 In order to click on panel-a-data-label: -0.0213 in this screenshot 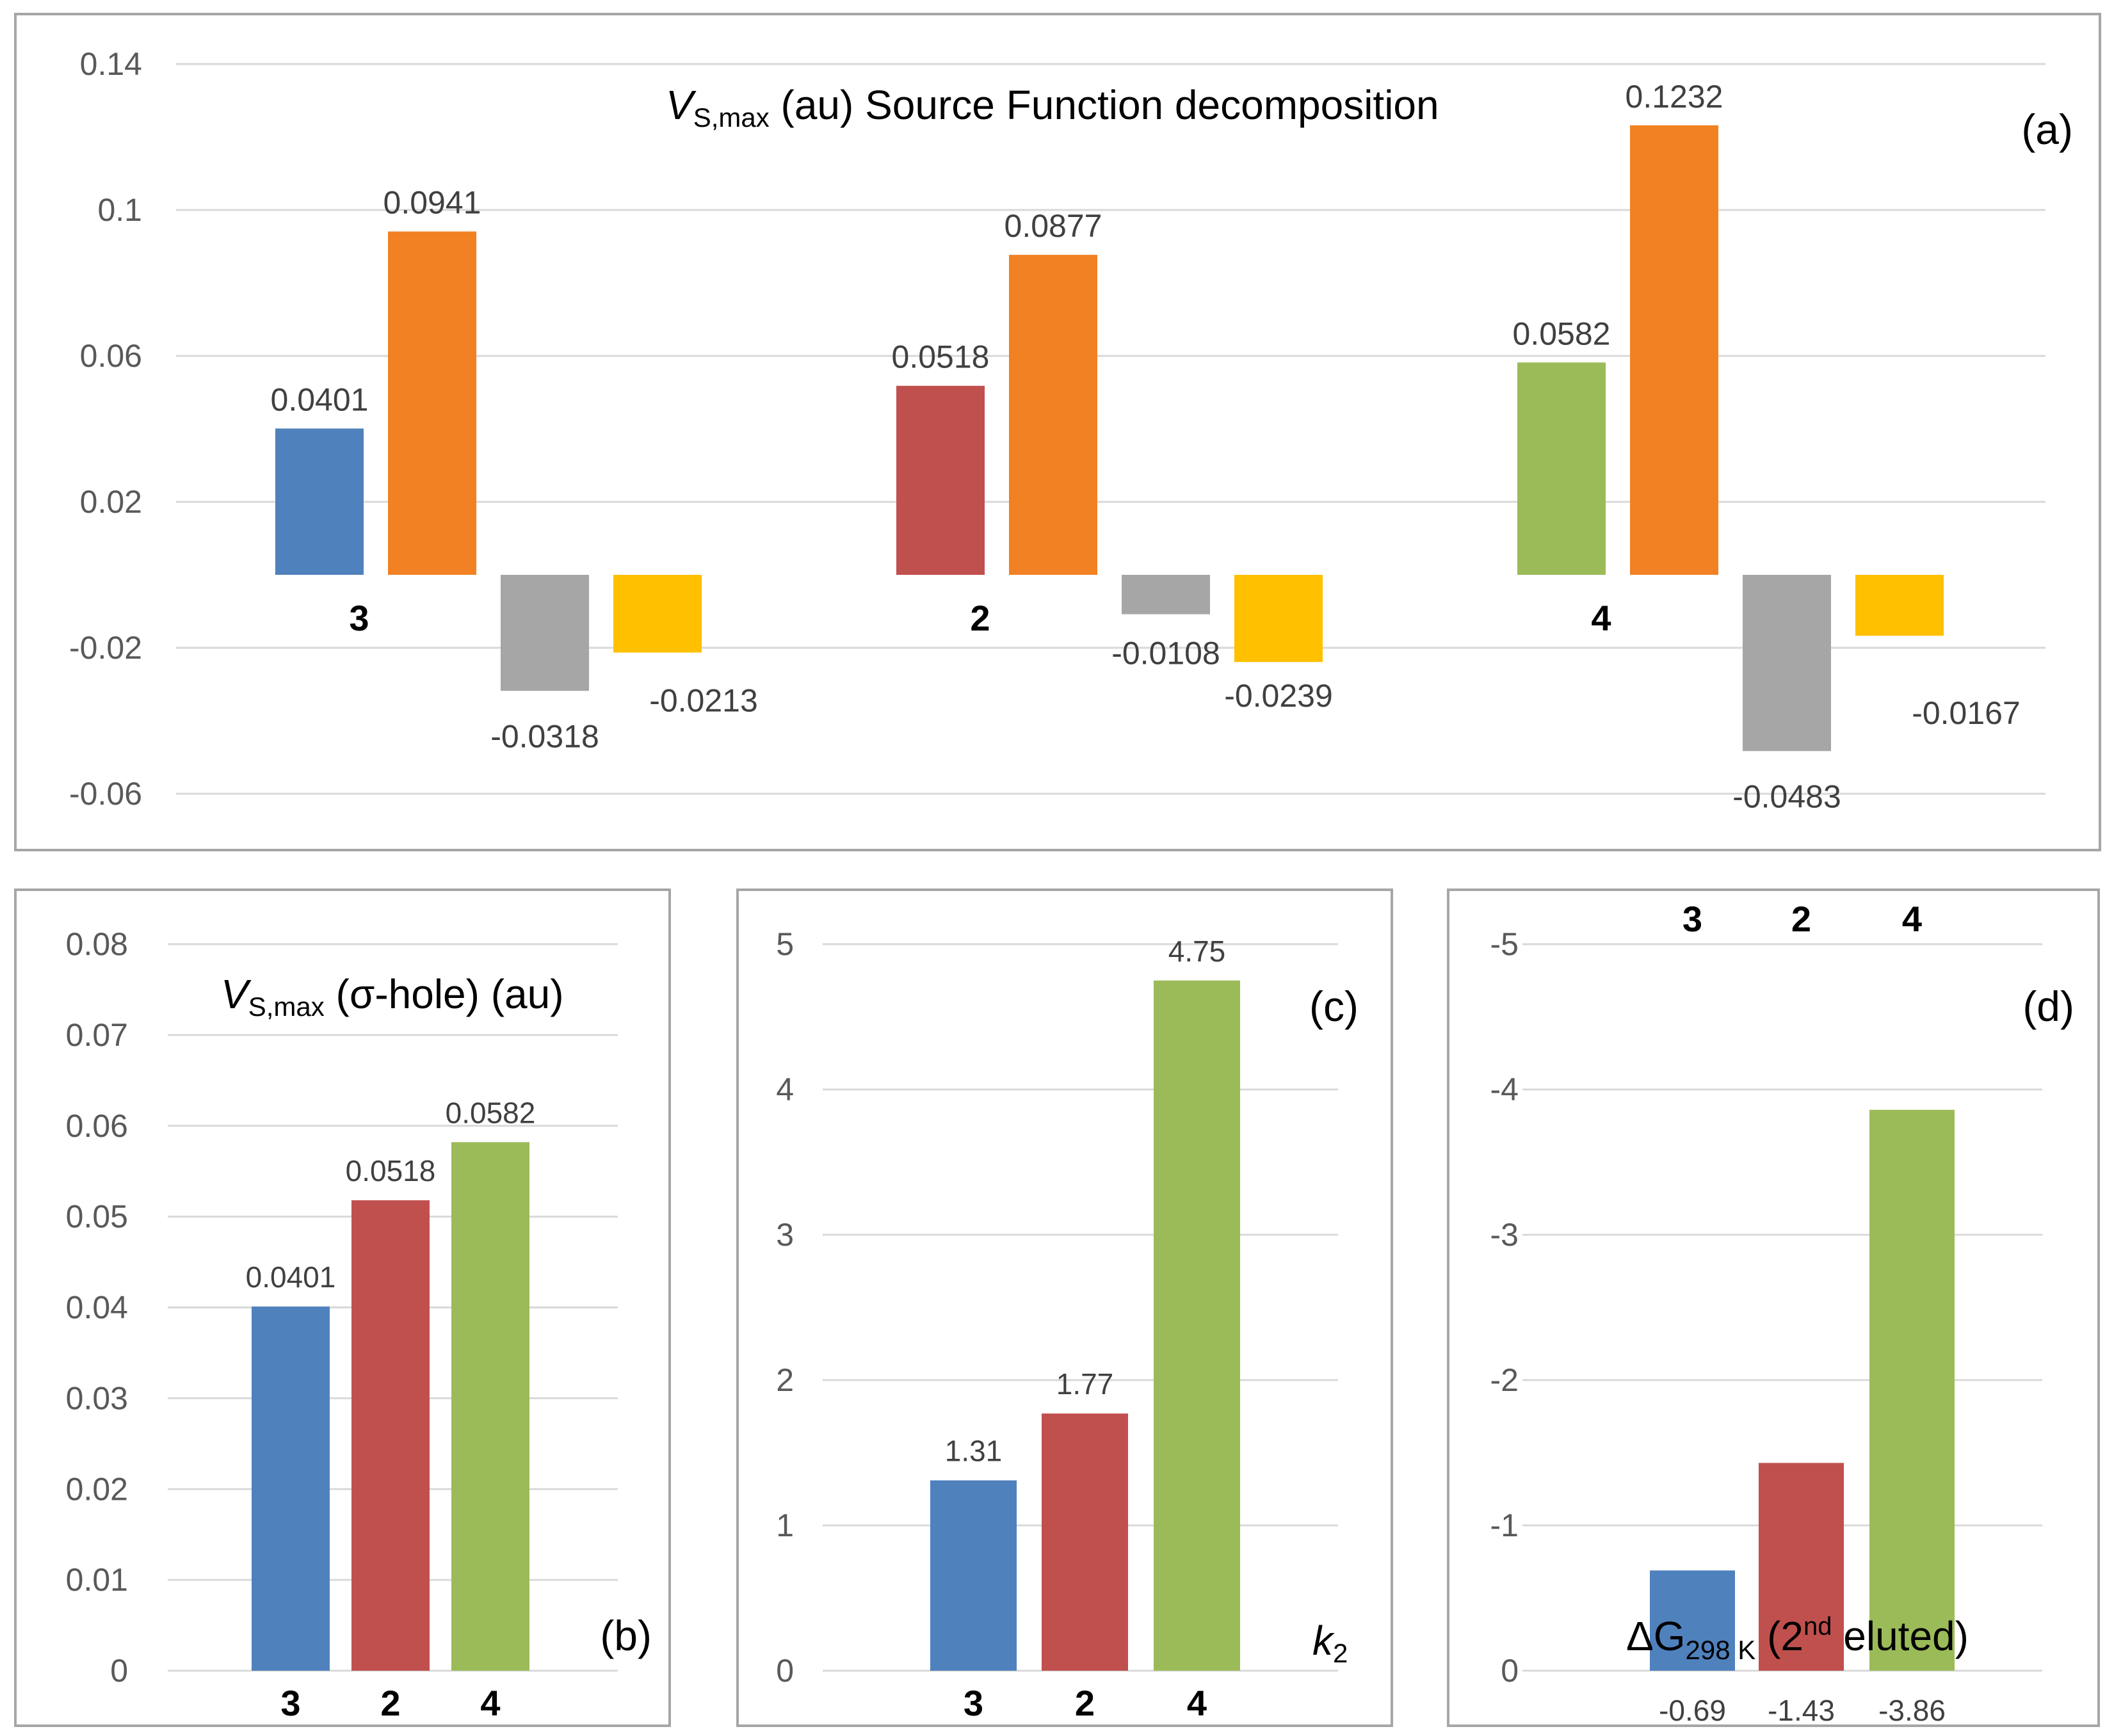, I will do `click(704, 700)`.